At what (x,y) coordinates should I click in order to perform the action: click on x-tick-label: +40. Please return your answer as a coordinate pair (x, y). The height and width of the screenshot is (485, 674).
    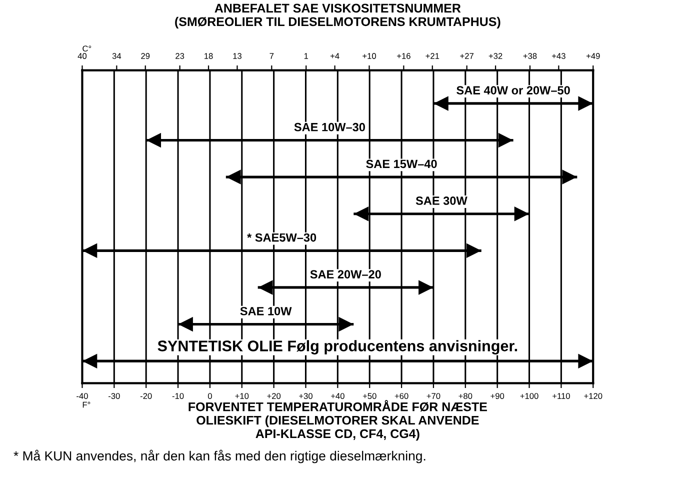
    Looking at the image, I should click on (337, 396).